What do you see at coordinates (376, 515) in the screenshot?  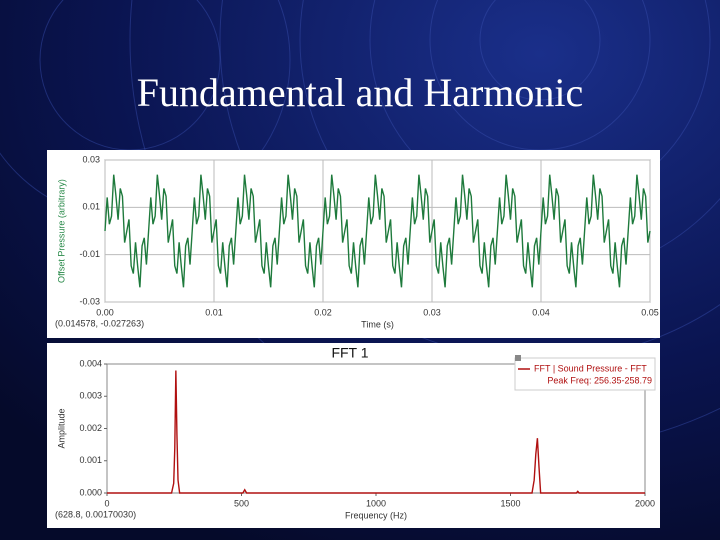 I see `x-axis-label: Frequency (Hz)` at bounding box center [376, 515].